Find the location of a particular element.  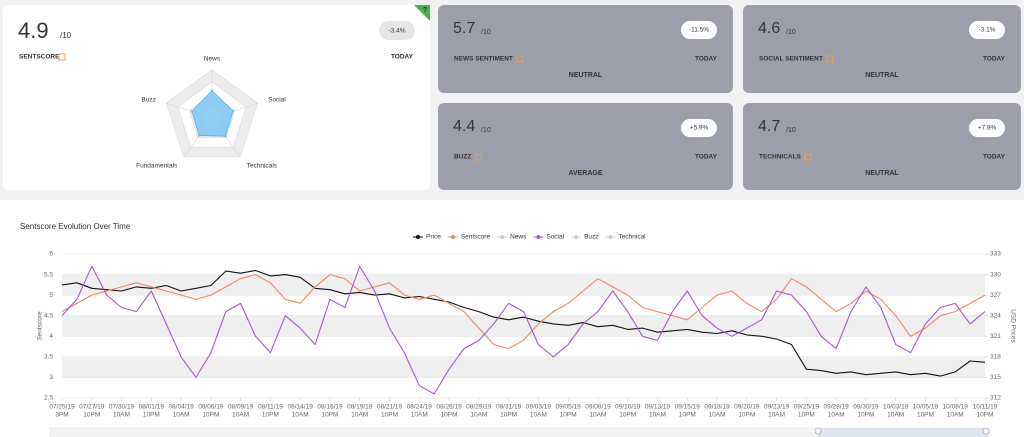

x-tick-label: 09/30/19 is located at coordinates (866, 407).